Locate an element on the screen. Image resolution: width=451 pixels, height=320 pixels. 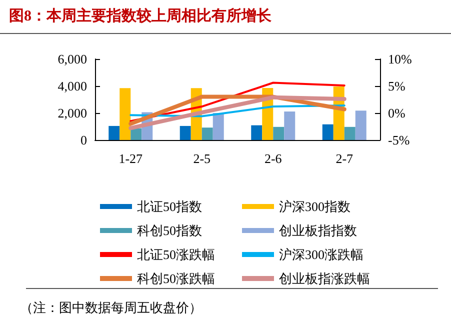
legend-label: 创业板指涨跌幅 is located at coordinates (324, 278).